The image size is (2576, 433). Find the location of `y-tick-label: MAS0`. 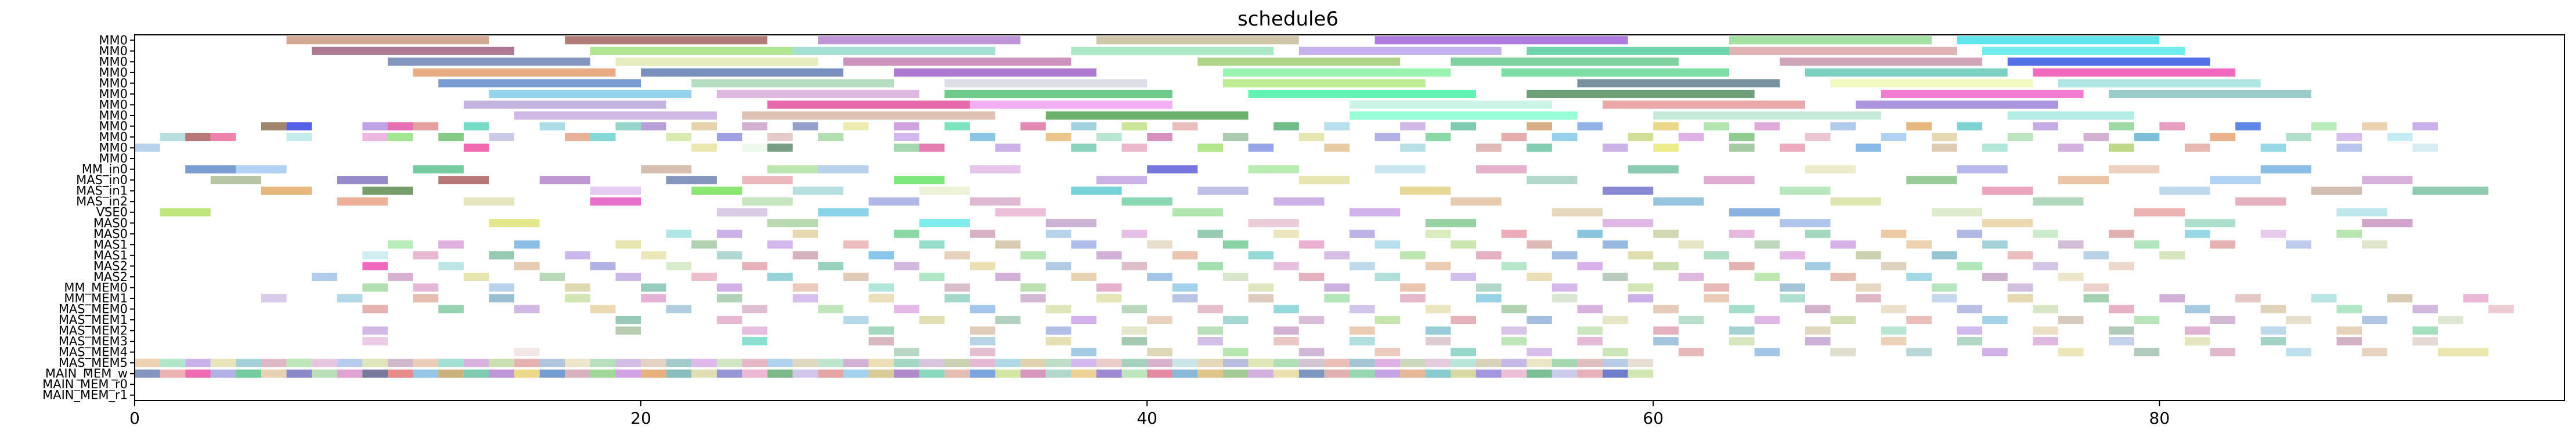

y-tick-label: MAS0 is located at coordinates (111, 223).